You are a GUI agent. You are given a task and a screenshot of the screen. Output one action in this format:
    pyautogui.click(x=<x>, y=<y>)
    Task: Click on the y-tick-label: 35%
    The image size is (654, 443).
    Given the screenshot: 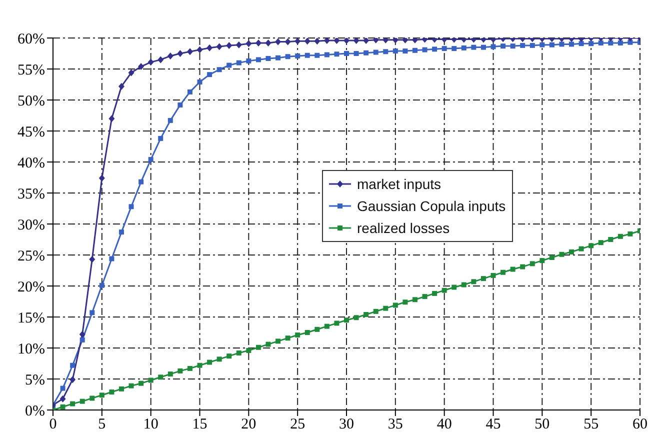 What is the action you would take?
    pyautogui.click(x=31, y=194)
    